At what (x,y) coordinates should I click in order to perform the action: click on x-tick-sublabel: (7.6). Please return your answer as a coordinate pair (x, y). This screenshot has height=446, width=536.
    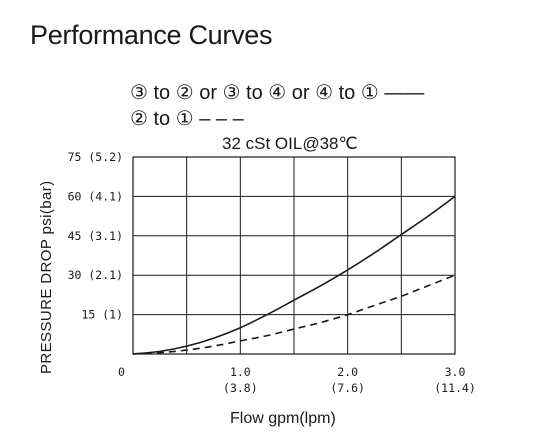
    Looking at the image, I should click on (347, 388).